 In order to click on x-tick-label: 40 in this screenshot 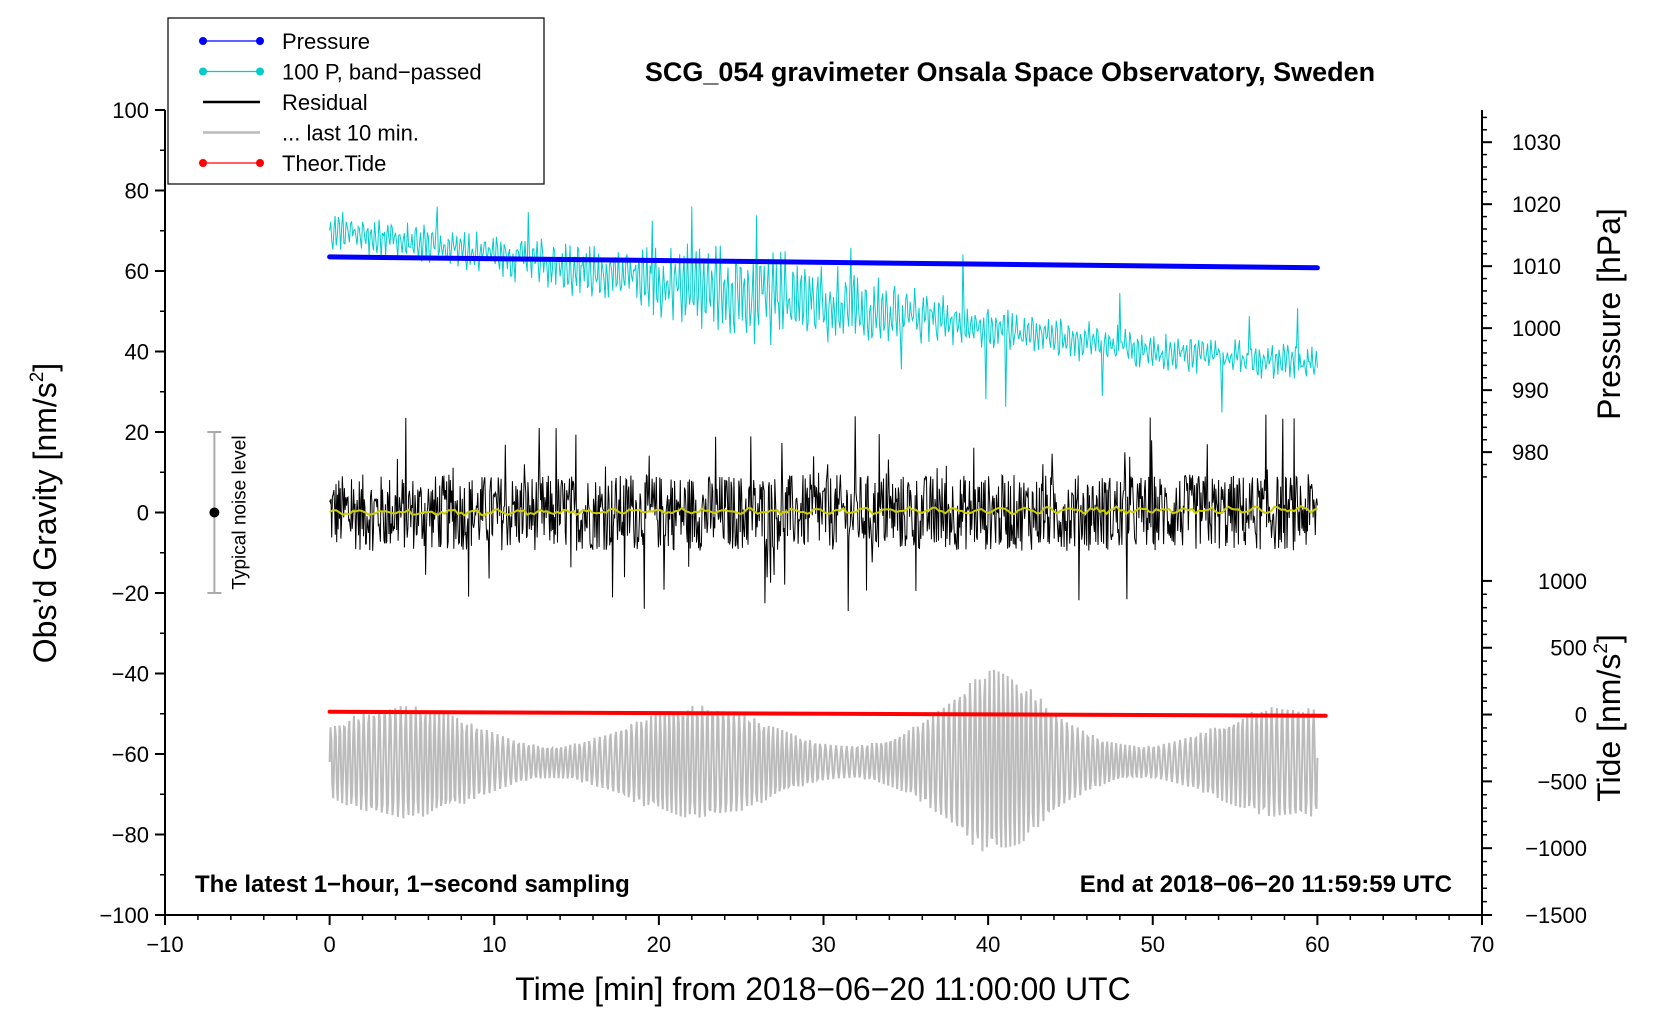, I will do `click(988, 944)`.